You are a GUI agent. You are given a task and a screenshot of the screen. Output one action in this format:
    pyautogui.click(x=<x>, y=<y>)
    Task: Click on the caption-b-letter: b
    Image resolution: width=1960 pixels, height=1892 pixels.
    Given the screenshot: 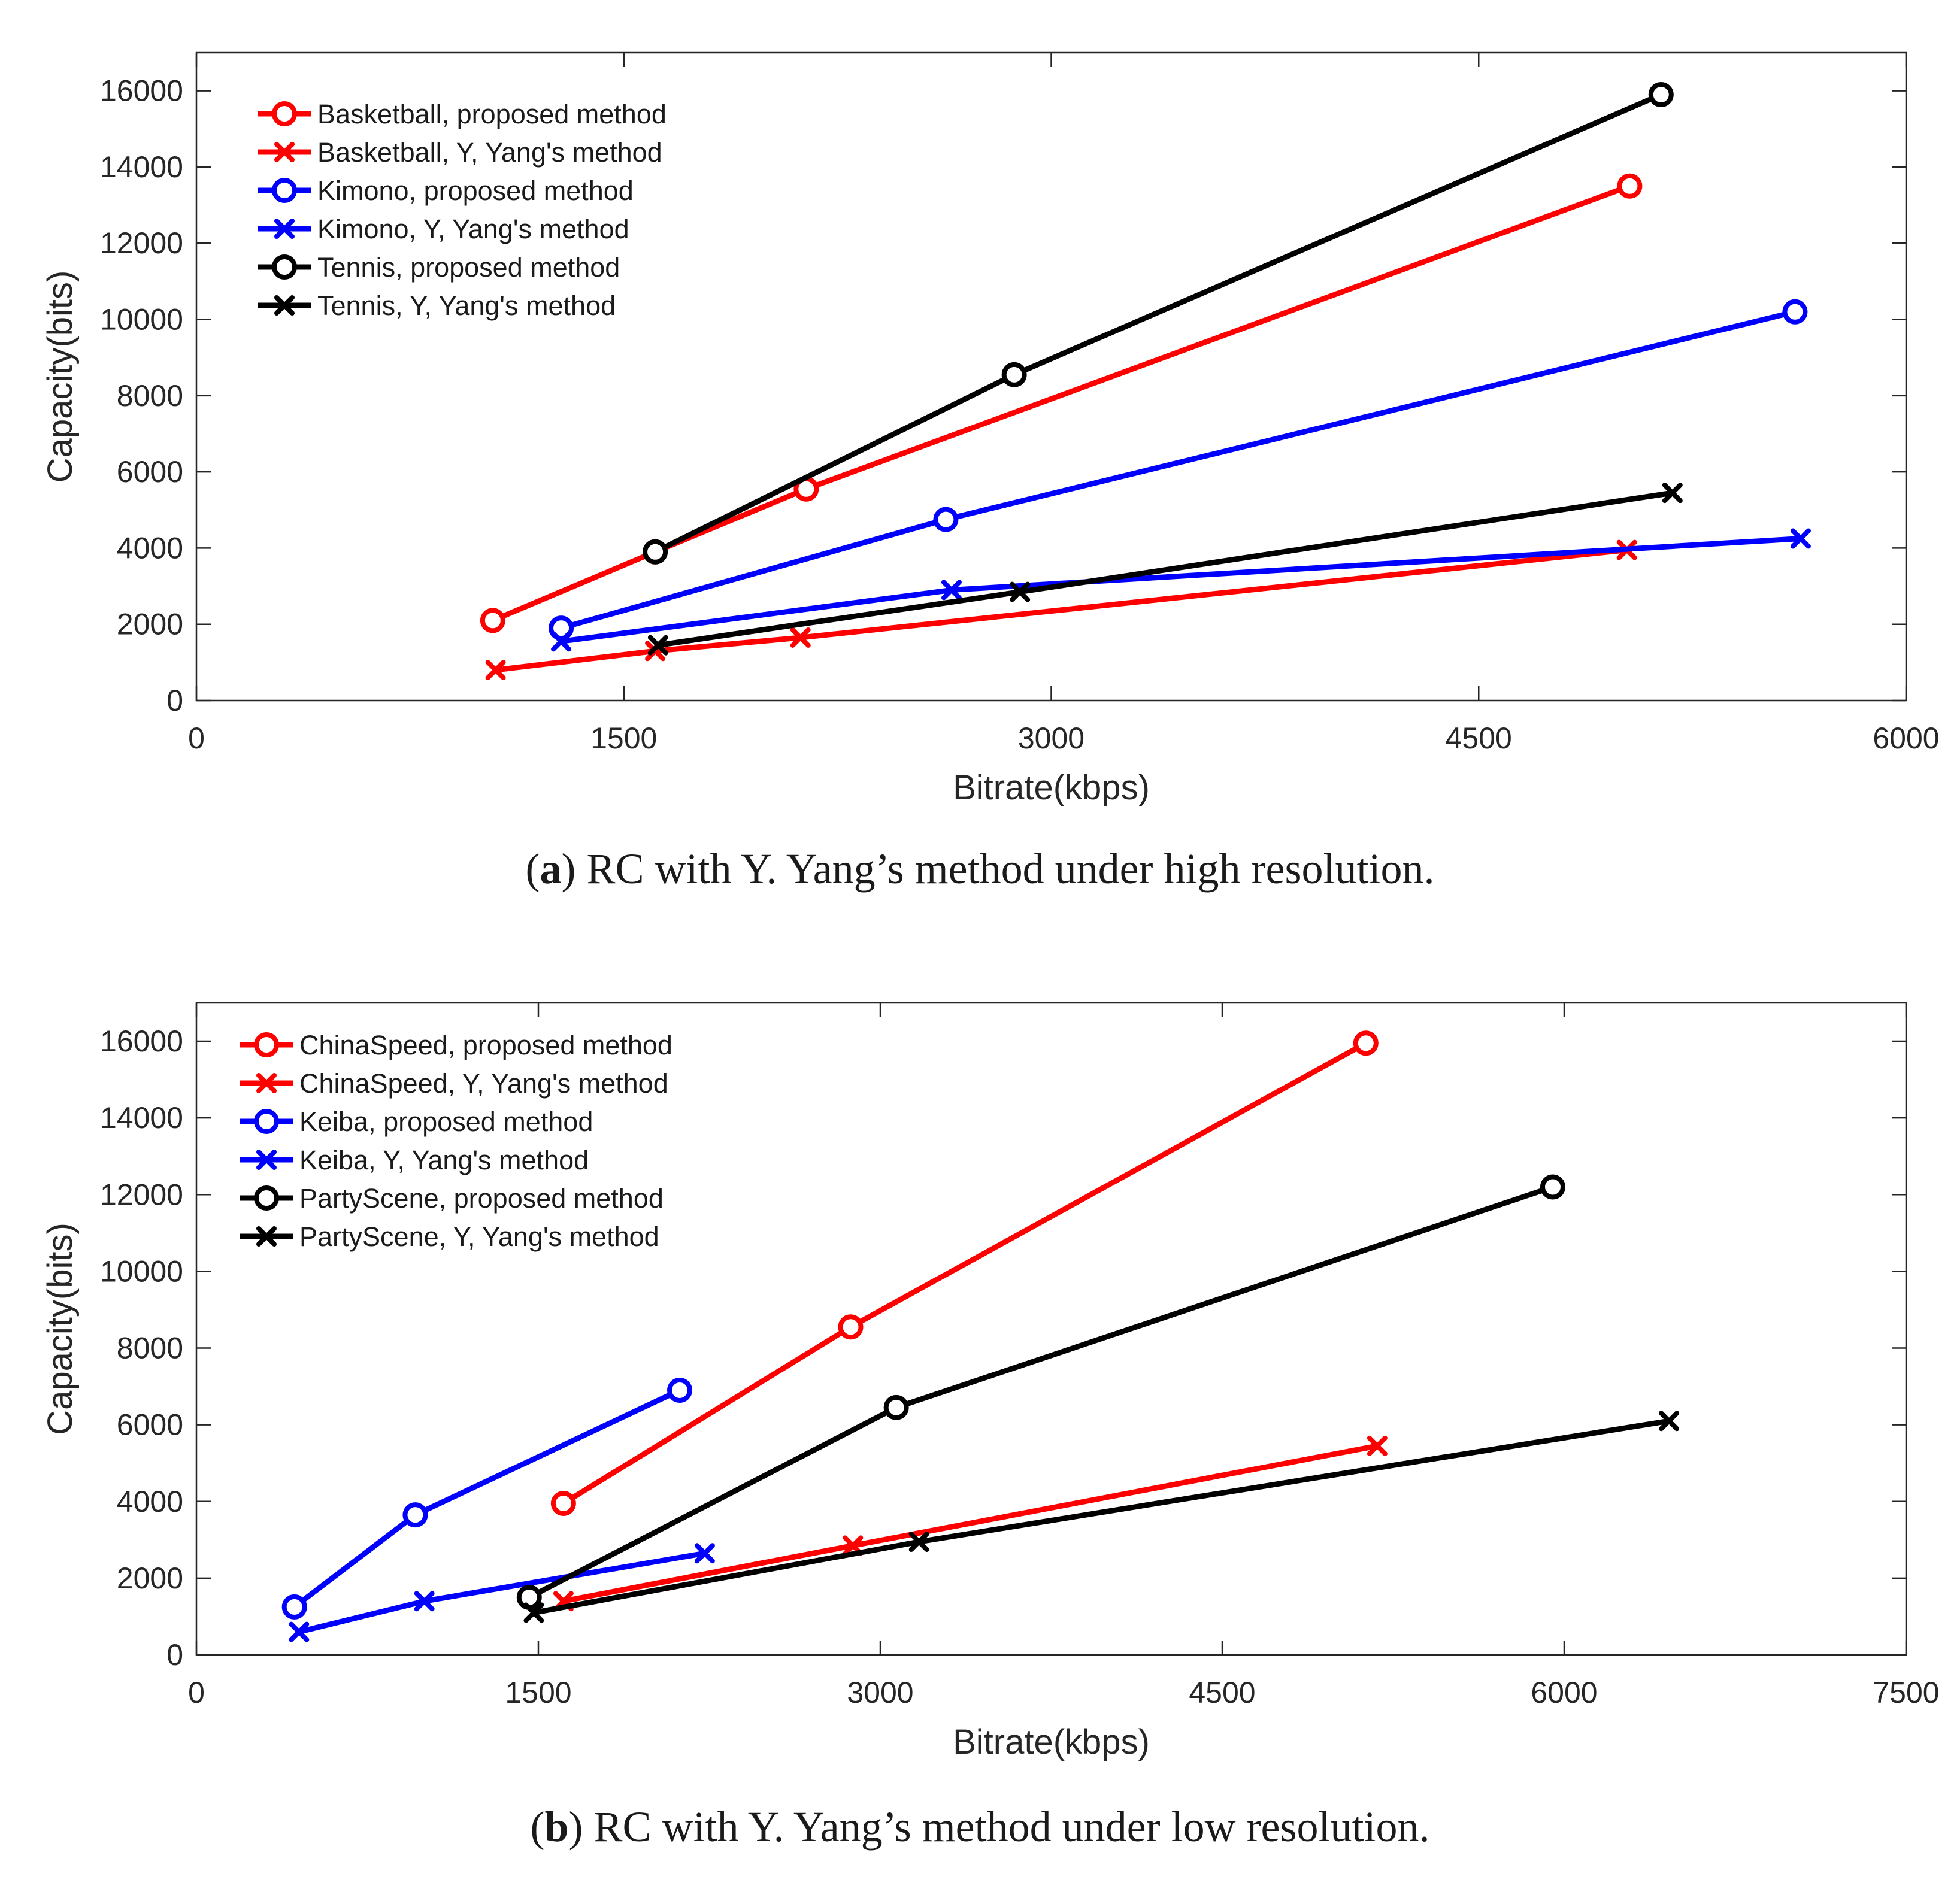 What is the action you would take?
    pyautogui.click(x=556, y=1827)
    